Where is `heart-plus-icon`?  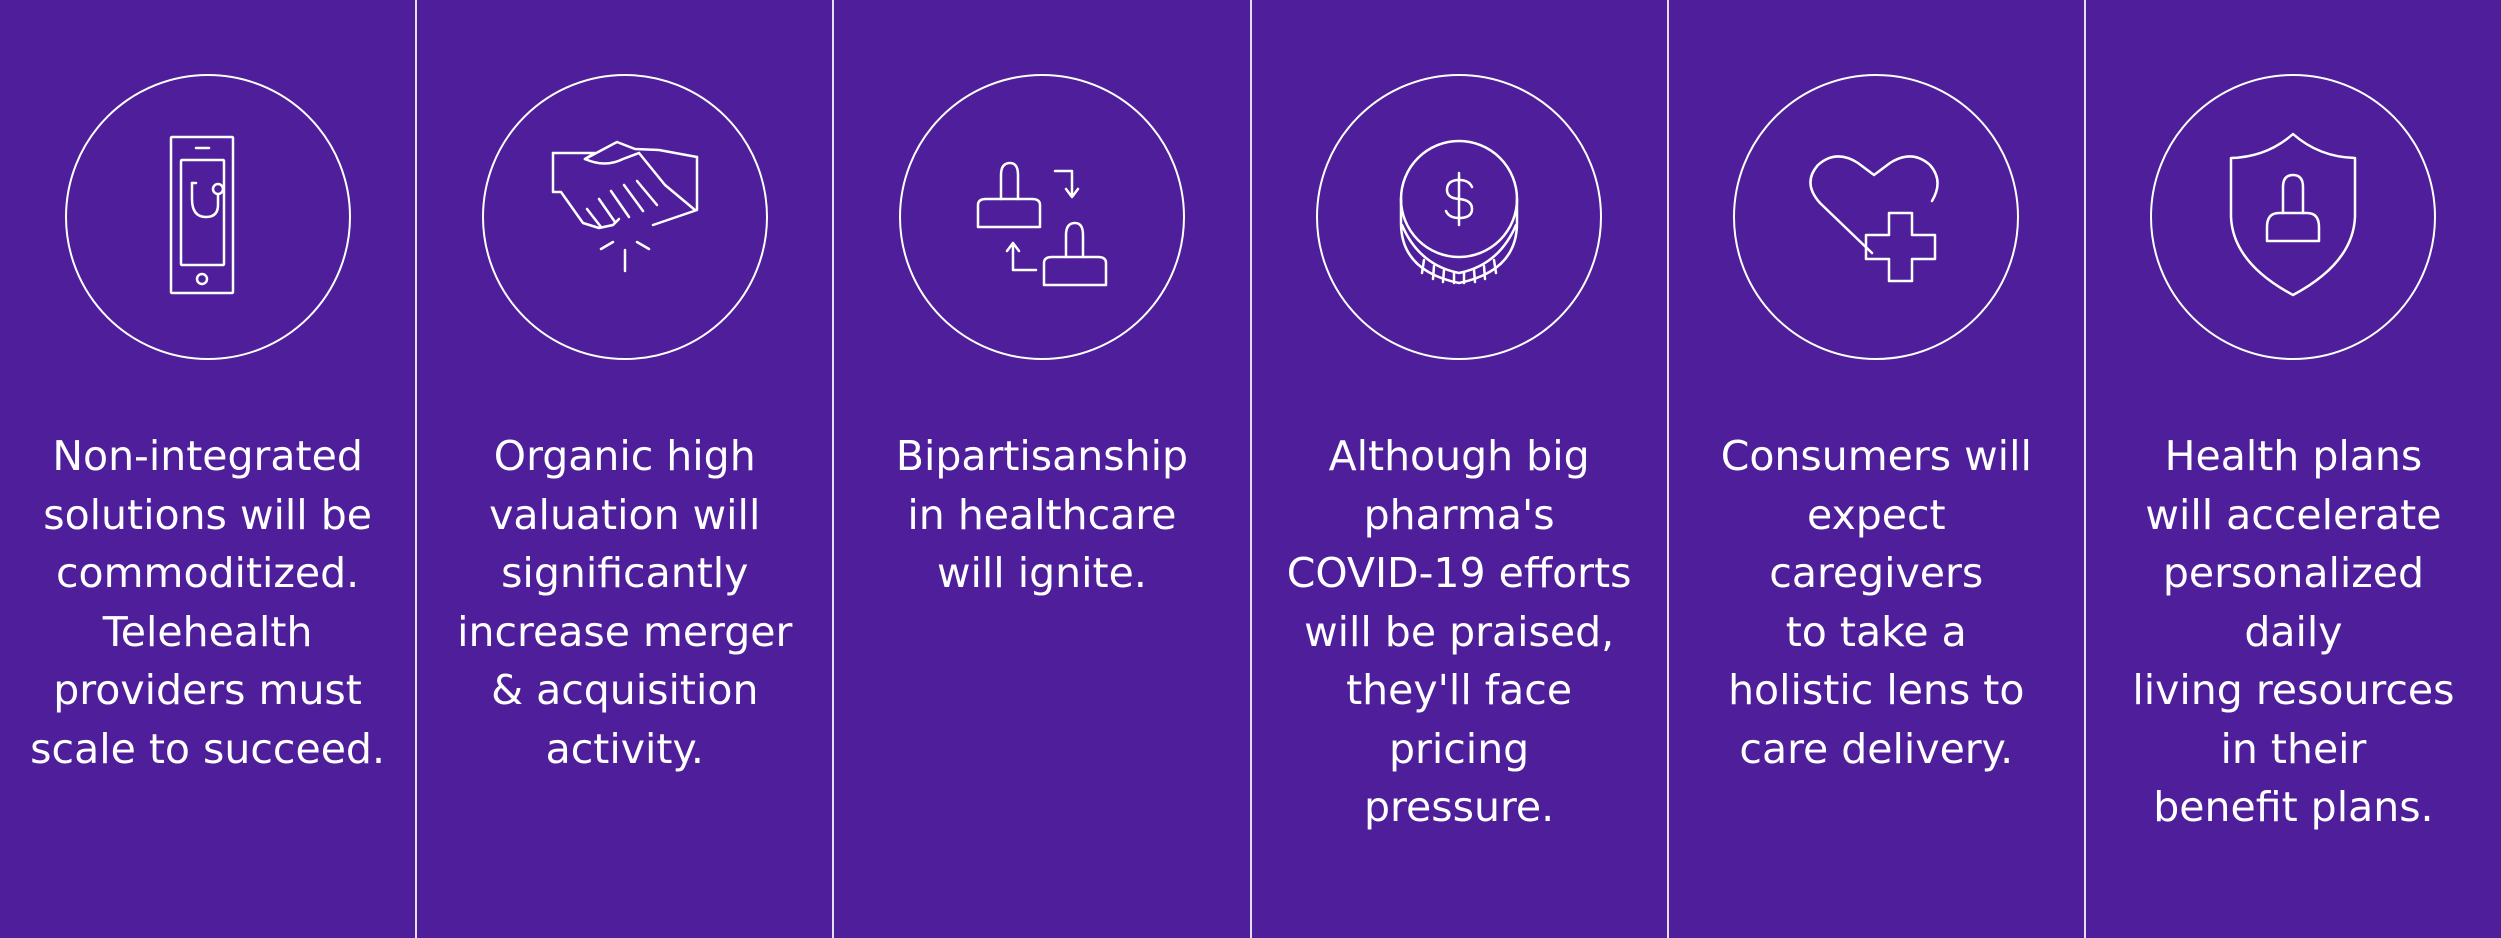 heart-plus-icon is located at coordinates (1876, 215).